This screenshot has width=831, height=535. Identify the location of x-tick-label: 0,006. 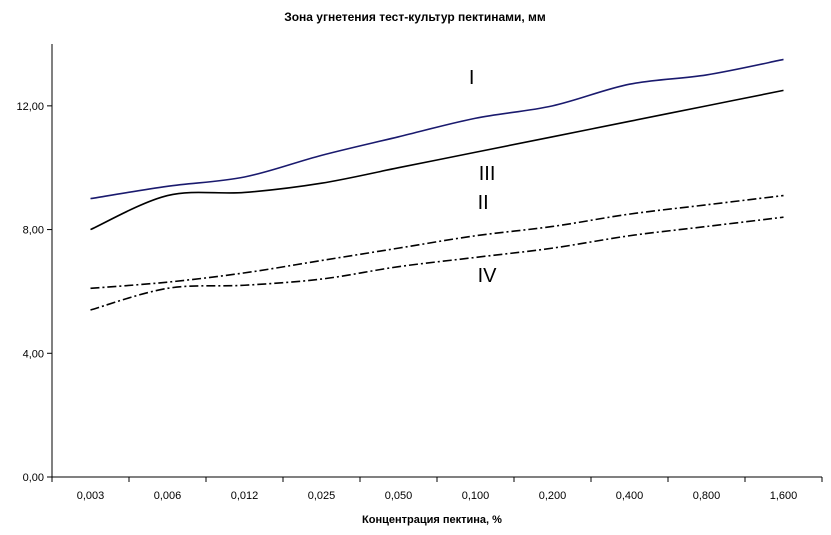
(168, 496).